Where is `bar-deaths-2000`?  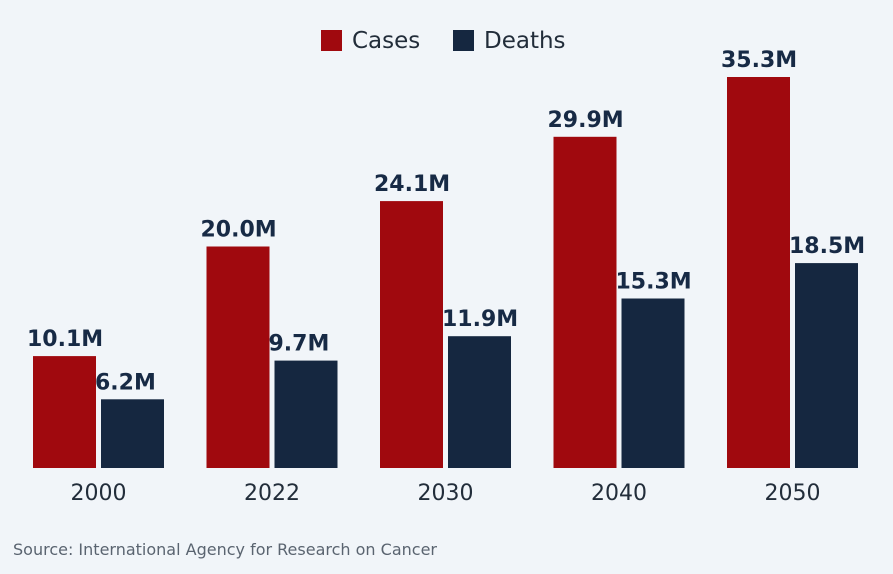
bar-deaths-2000 is located at coordinates (132, 433).